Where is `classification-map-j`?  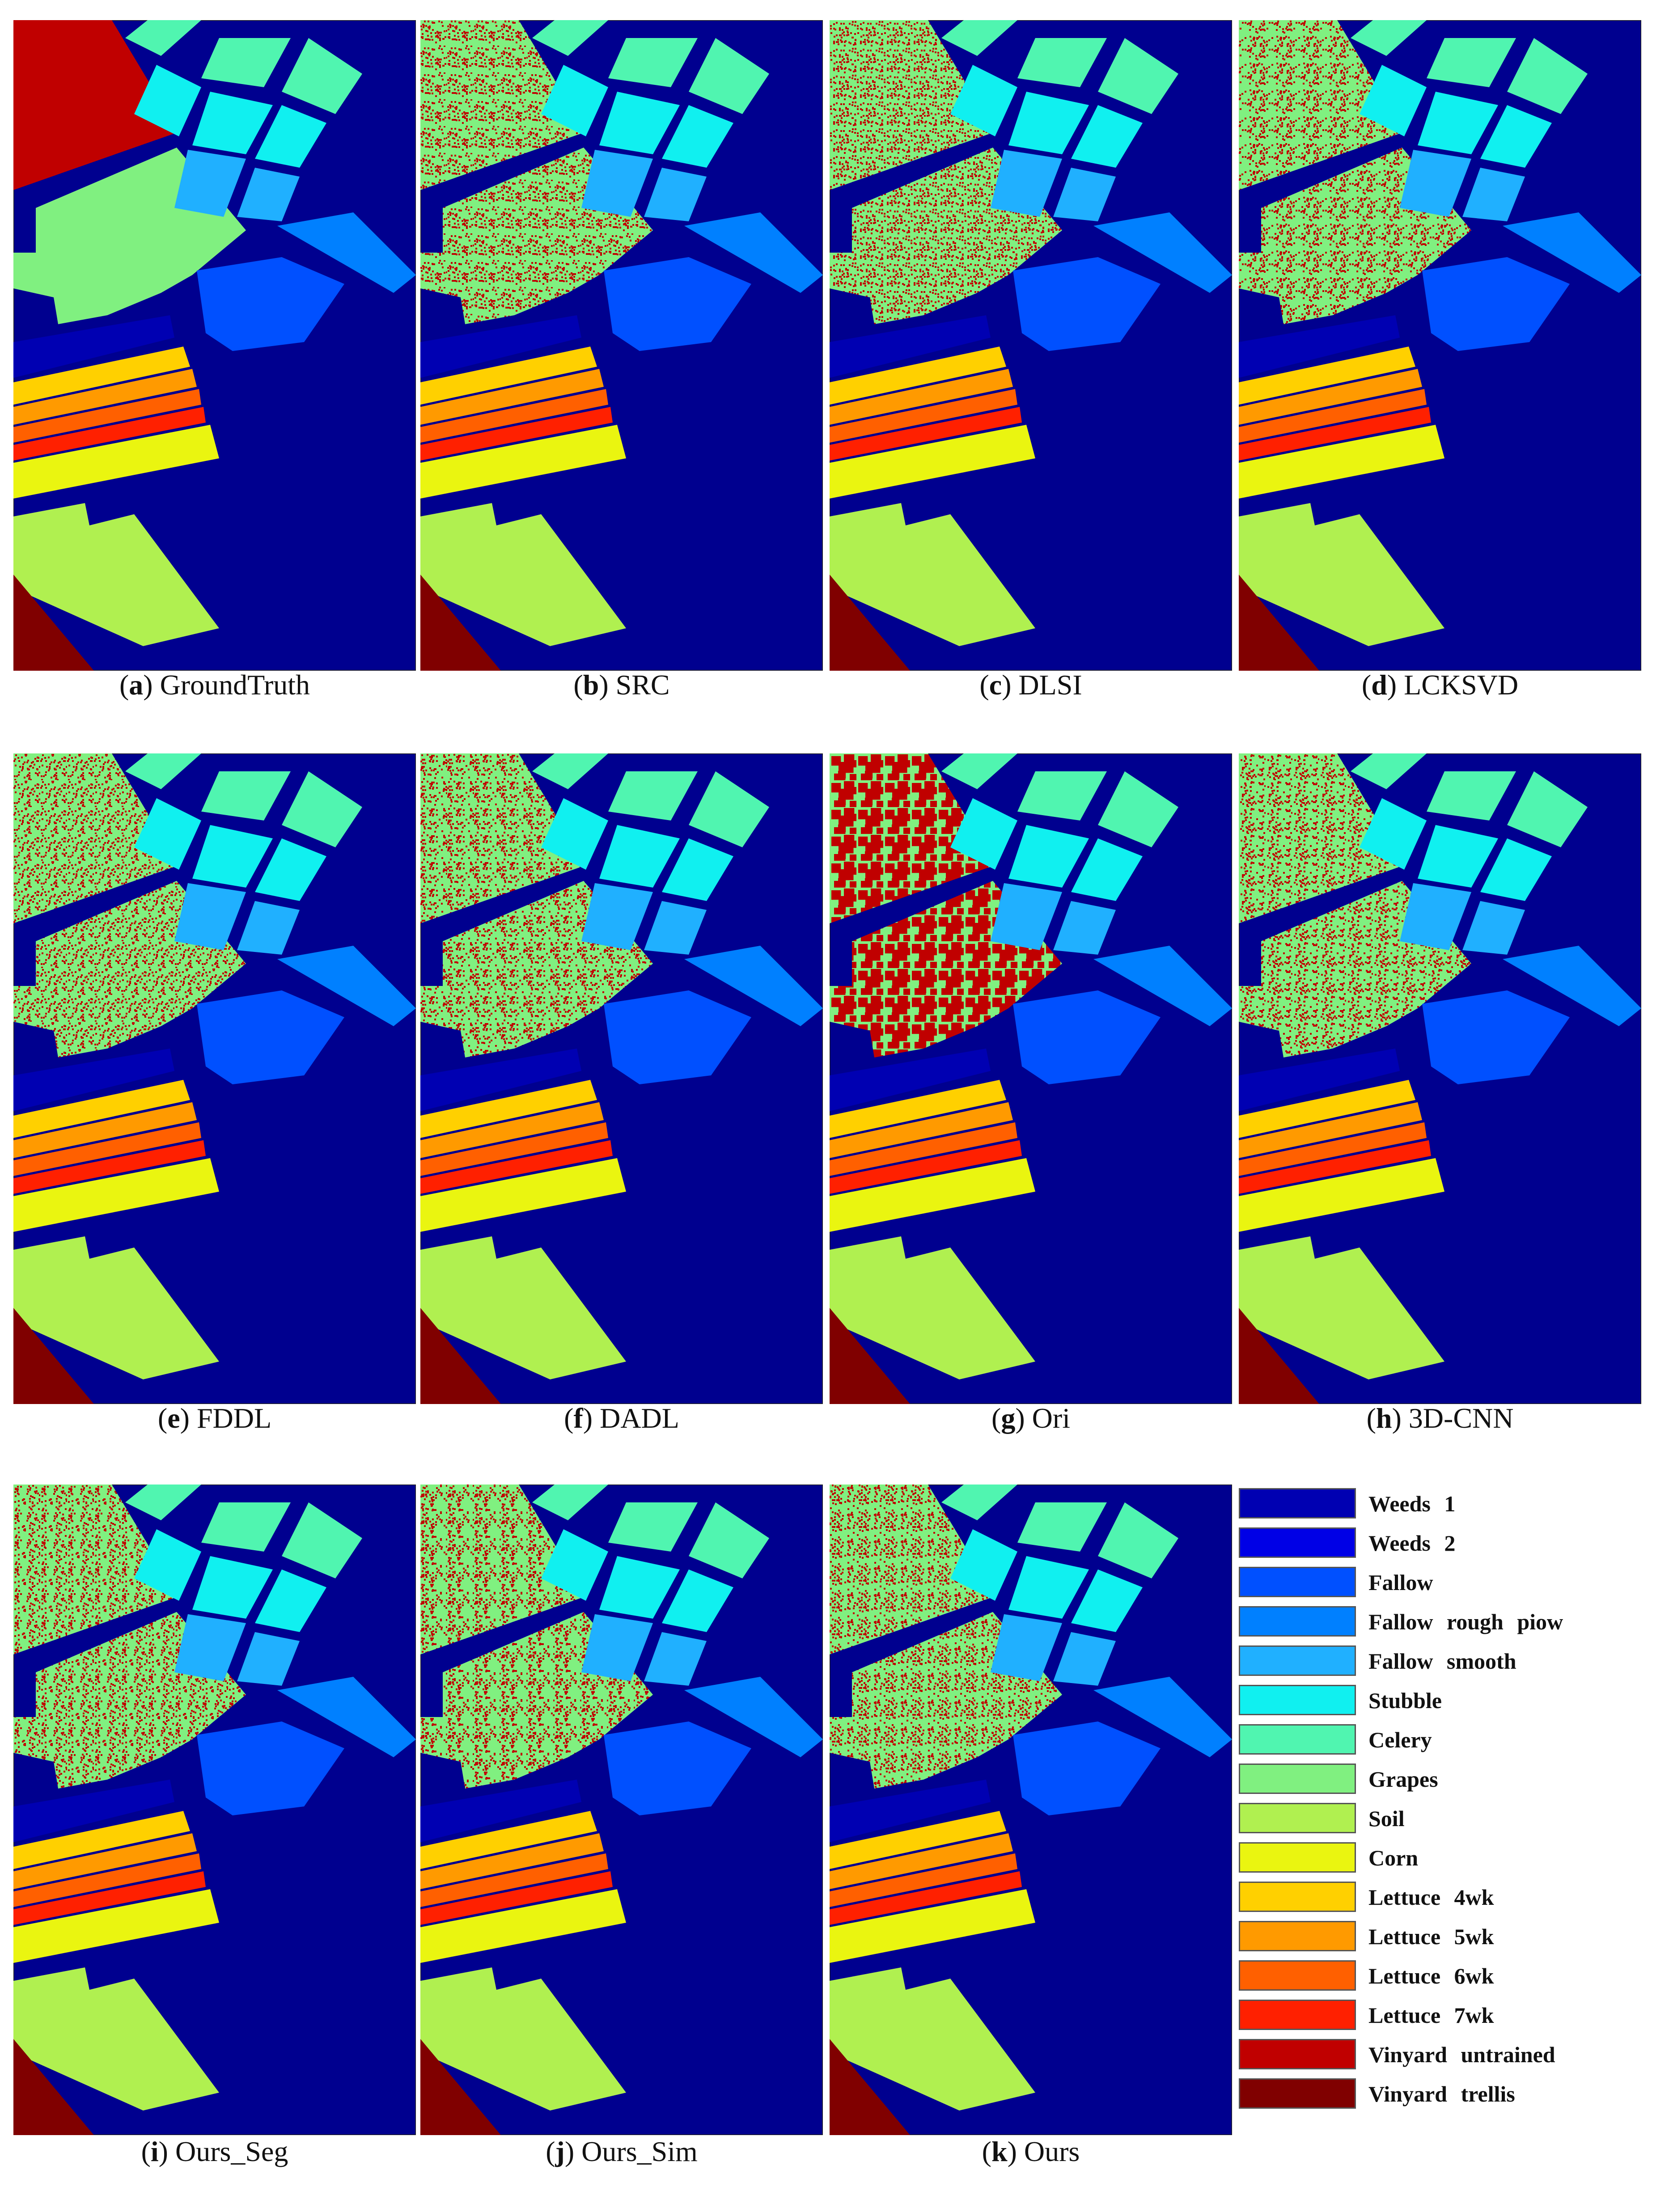 classification-map-j is located at coordinates (621, 1810).